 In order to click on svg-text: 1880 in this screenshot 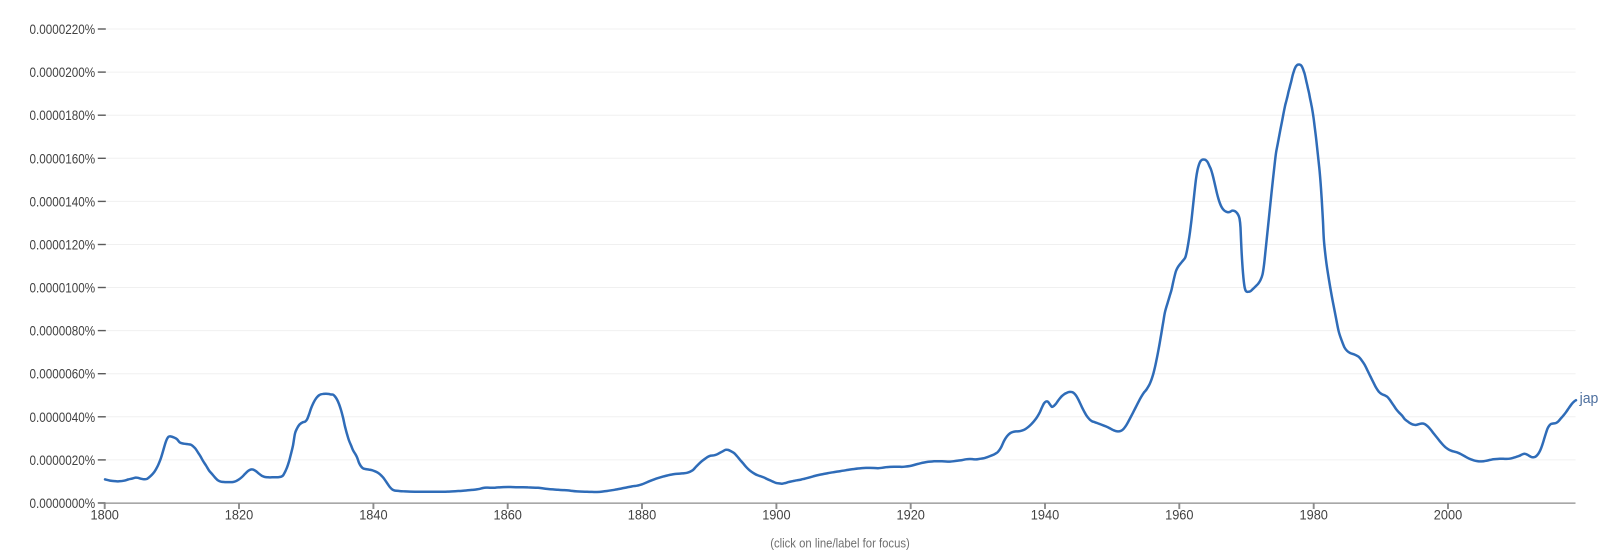, I will do `click(642, 515)`.